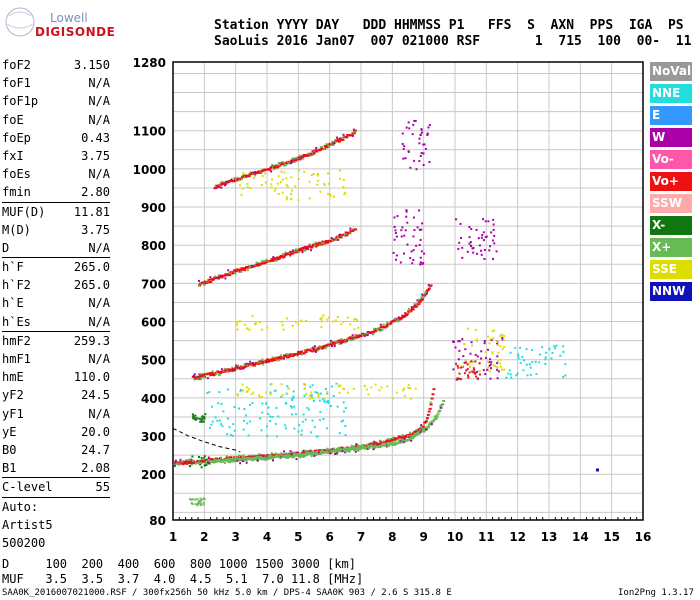 Image resolution: width=700 pixels, height=600 pixels. Describe the element at coordinates (91, 377) in the screenshot. I see `param-value: 110.0` at that location.